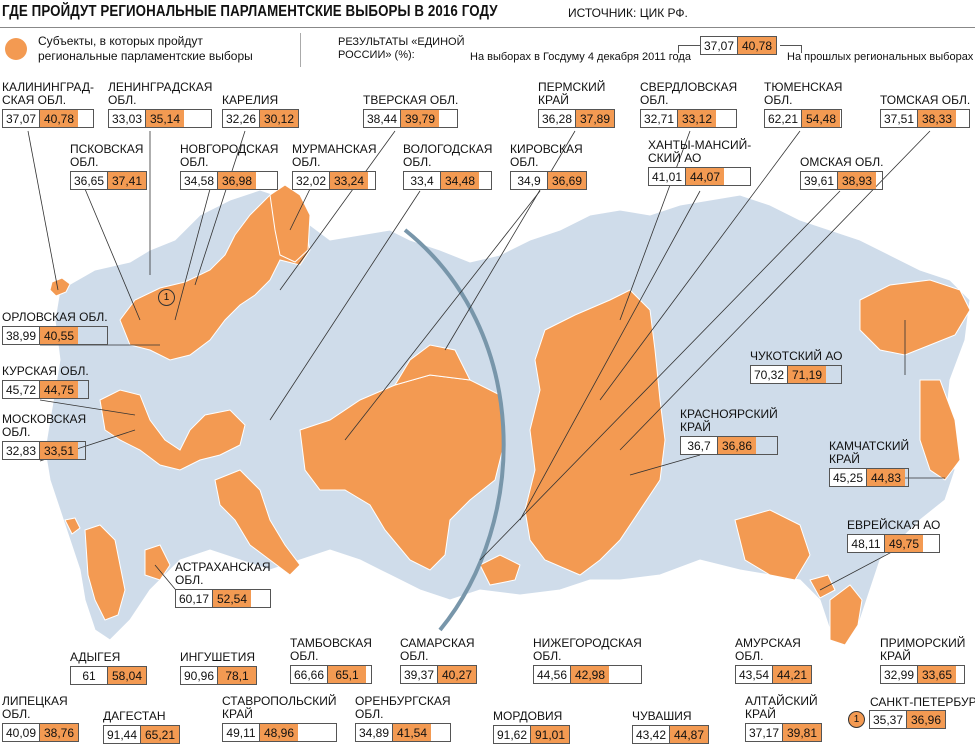  Describe the element at coordinates (134, 716) in the screenshot. I see `region-name: ДАГЕСТАН` at that location.